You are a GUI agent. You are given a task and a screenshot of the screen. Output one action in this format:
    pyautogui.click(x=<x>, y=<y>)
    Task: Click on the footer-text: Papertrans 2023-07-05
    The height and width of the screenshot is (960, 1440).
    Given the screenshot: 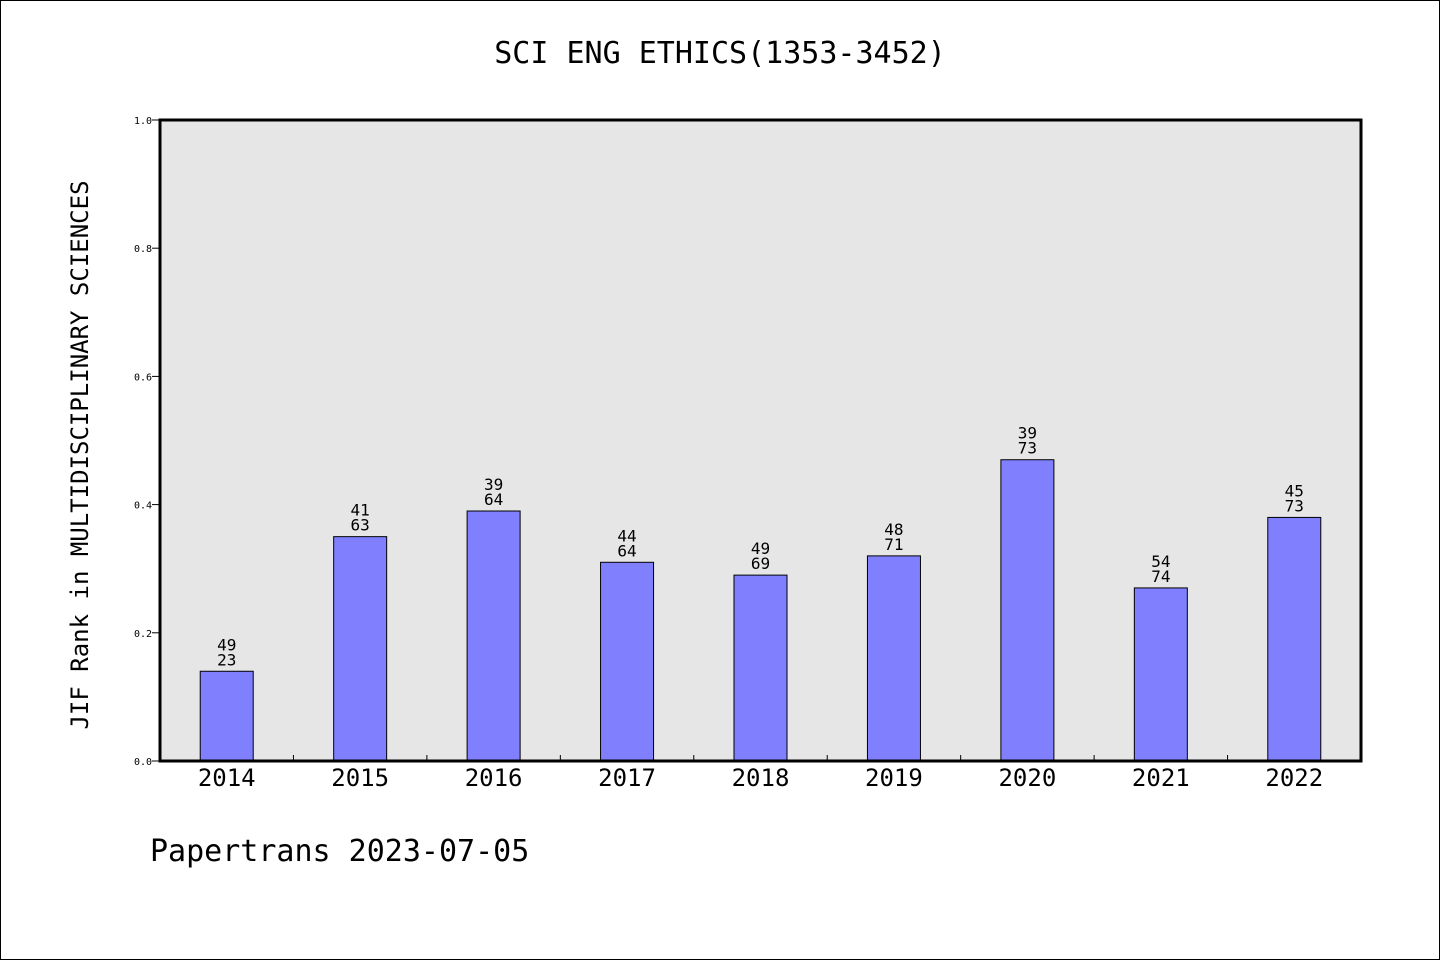 What is the action you would take?
    pyautogui.click(x=340, y=851)
    